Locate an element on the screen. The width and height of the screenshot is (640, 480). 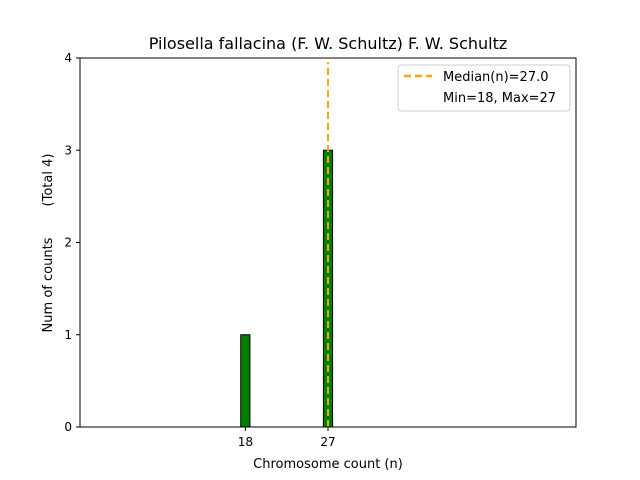
y-axis-label: Num of counts is located at coordinates (48, 284).